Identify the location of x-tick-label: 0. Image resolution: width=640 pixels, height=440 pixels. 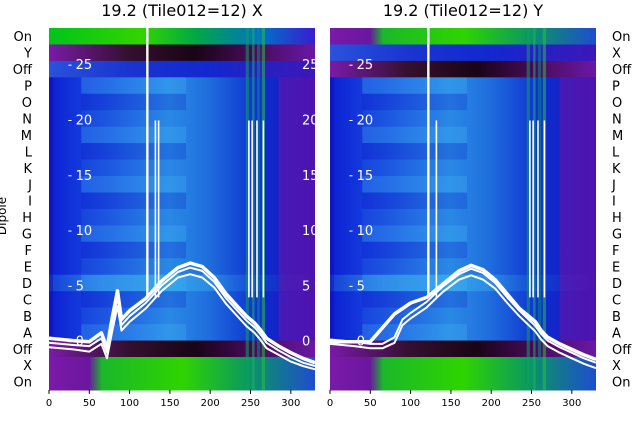
(49, 403).